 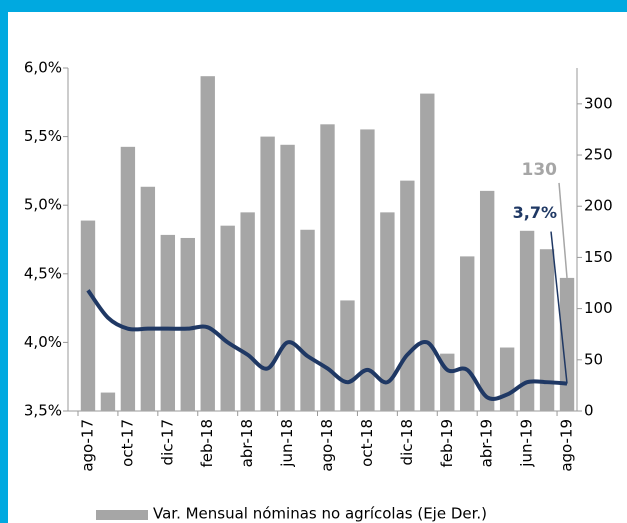 I want to click on x-tick-label: abr-18, so click(x=247, y=443).